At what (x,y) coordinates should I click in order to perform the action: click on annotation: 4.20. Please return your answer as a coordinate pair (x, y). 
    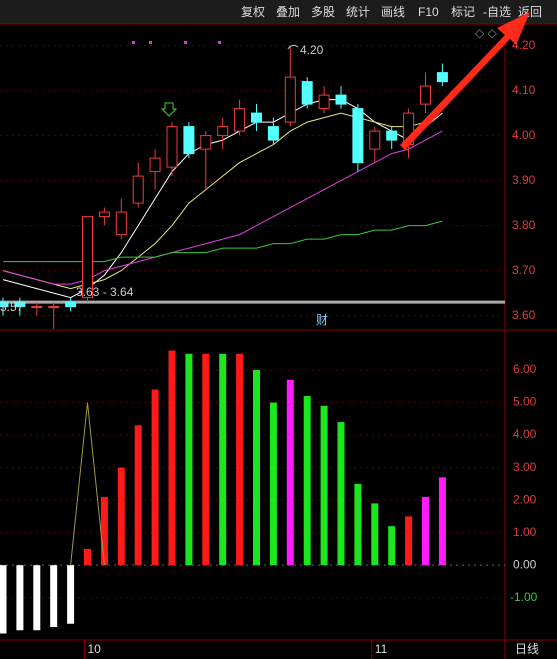
    Looking at the image, I should click on (312, 50).